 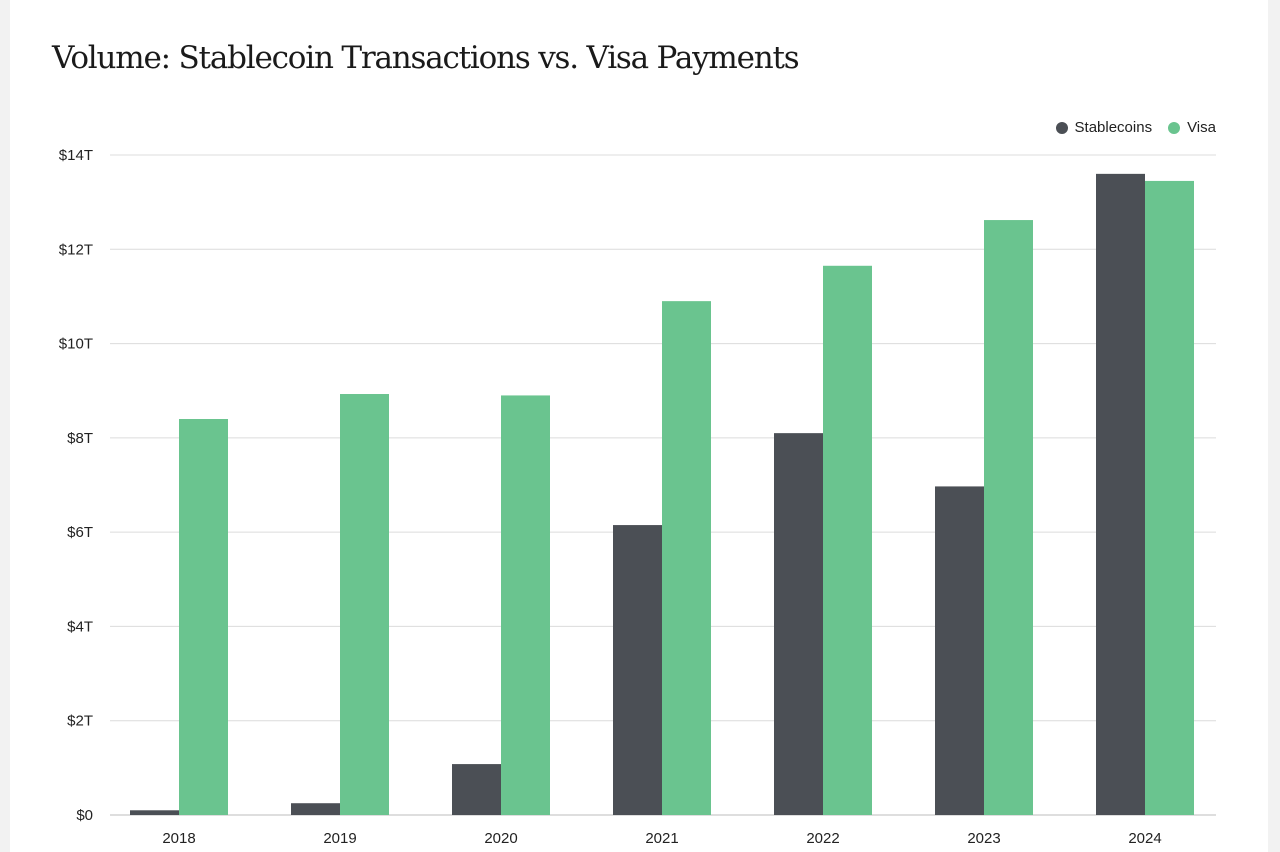 I want to click on y-tick-label: $14T, so click(x=76, y=155).